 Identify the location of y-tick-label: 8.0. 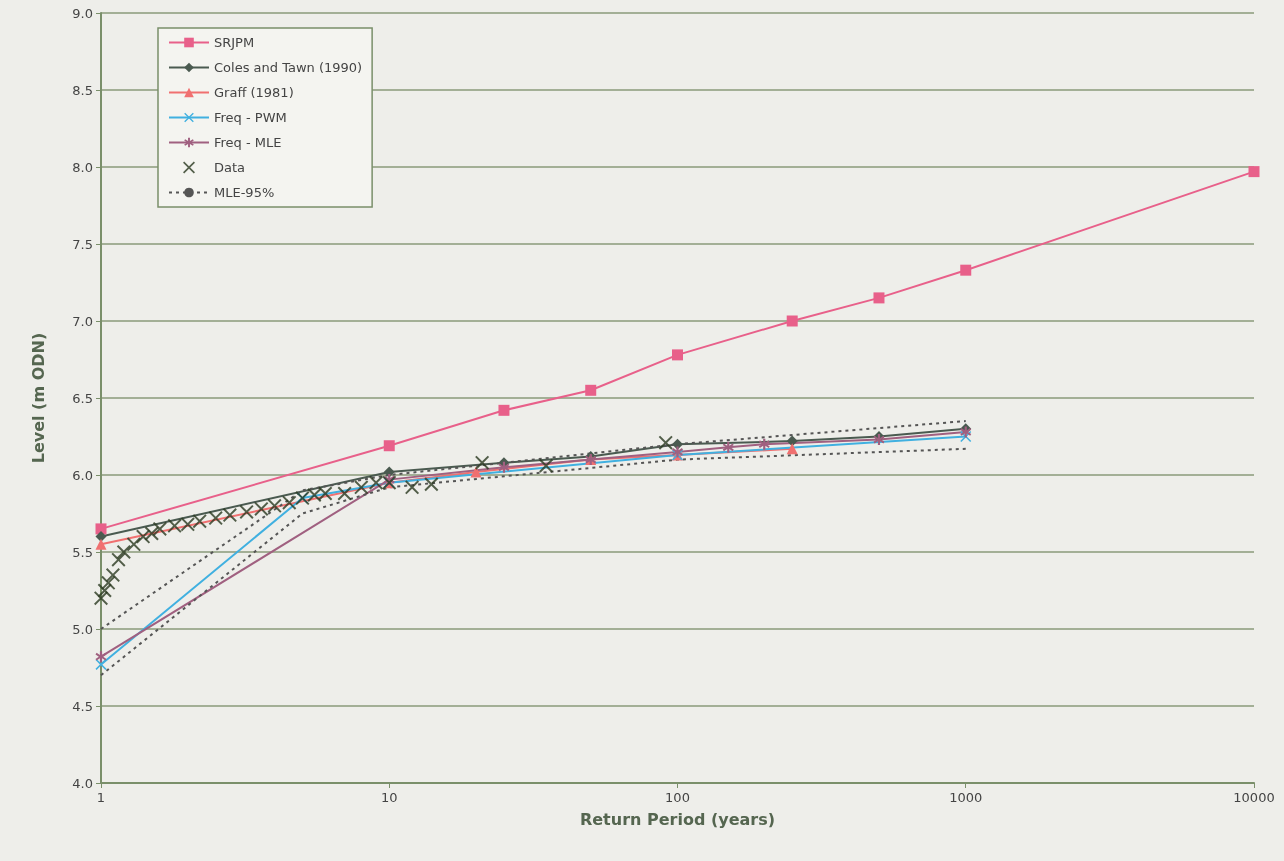
(82, 167).